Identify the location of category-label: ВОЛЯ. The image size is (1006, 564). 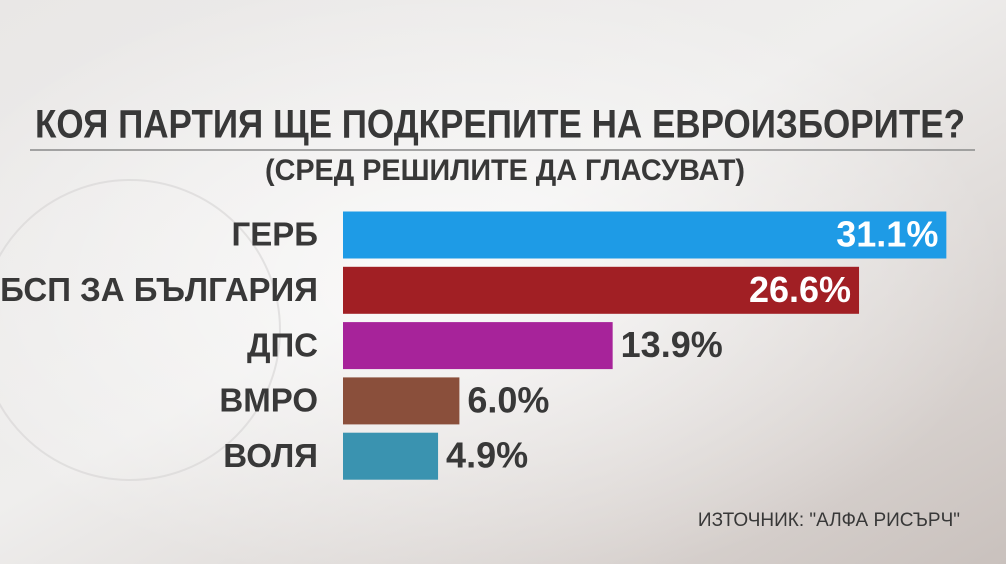
(270, 455).